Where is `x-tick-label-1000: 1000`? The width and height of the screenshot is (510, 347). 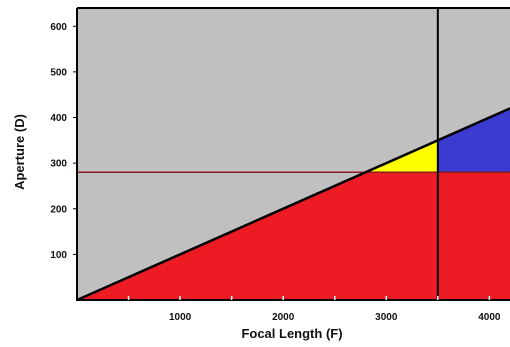
x-tick-label-1000: 1000 is located at coordinates (180, 317).